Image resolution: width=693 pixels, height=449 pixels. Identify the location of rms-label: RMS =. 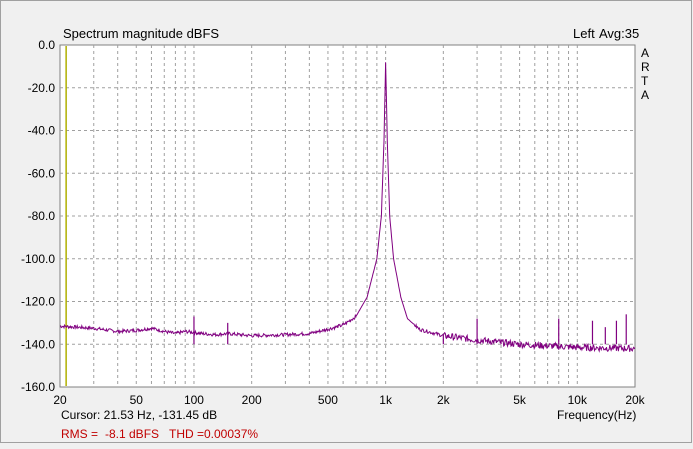
(79, 434).